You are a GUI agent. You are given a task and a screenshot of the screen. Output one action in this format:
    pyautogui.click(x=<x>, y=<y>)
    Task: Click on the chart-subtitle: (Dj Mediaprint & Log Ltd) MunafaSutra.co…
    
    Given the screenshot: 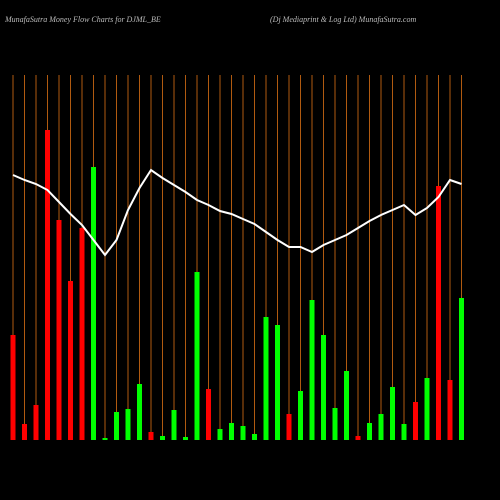 What is the action you would take?
    pyautogui.click(x=343, y=19)
    